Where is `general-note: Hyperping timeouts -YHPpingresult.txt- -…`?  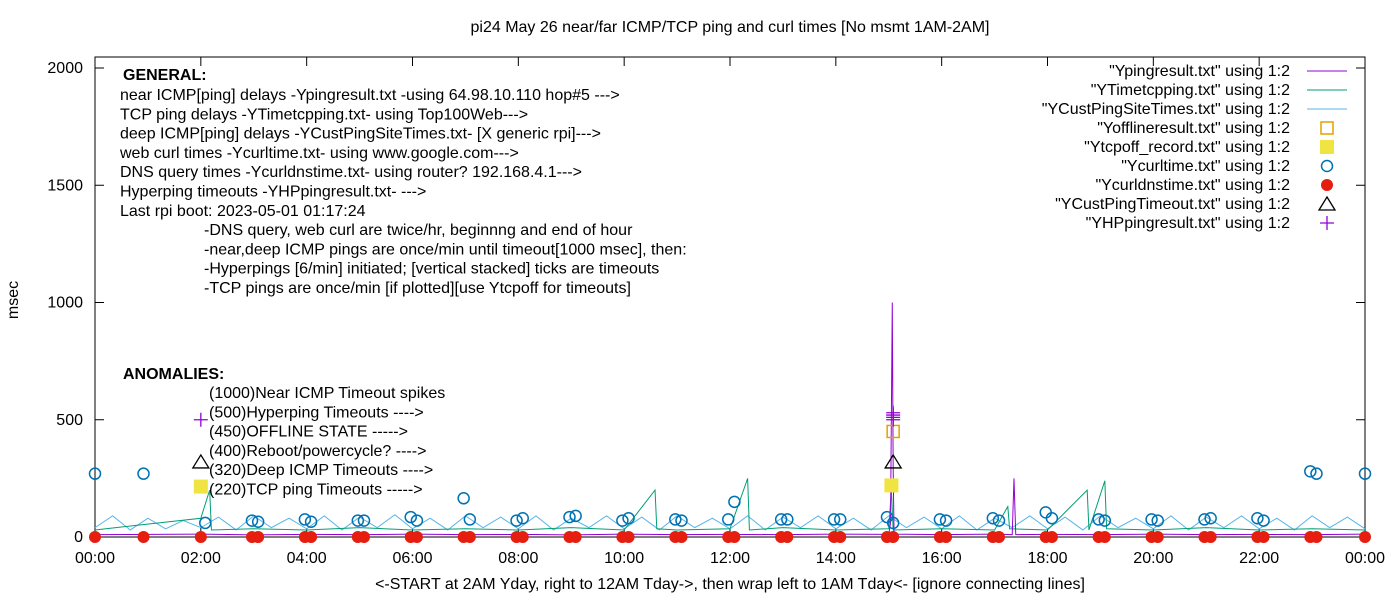 general-note: Hyperping timeouts -YHPpingresult.txt- -… is located at coordinates (273, 192).